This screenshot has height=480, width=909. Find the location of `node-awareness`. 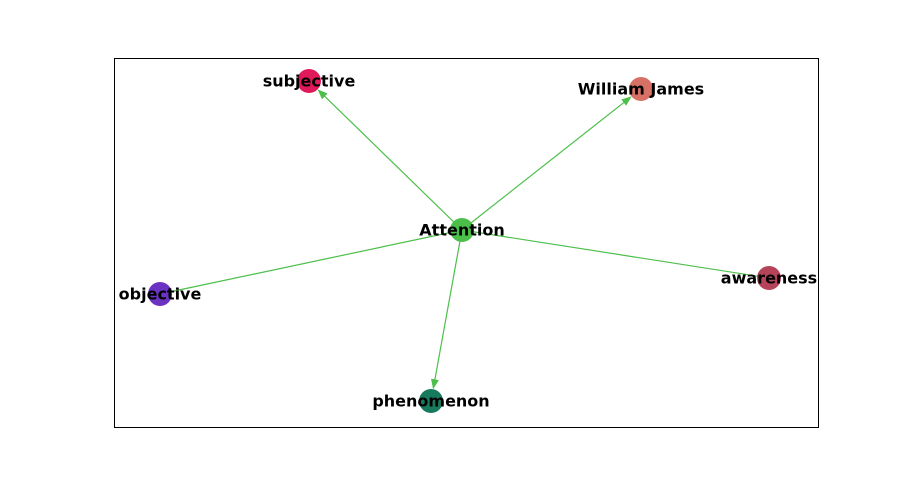

node-awareness is located at coordinates (769, 278).